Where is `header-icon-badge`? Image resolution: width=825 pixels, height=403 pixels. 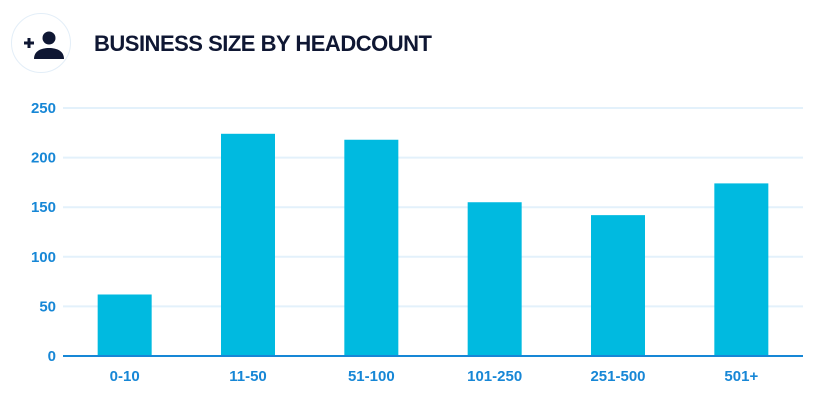
header-icon-badge is located at coordinates (41, 43).